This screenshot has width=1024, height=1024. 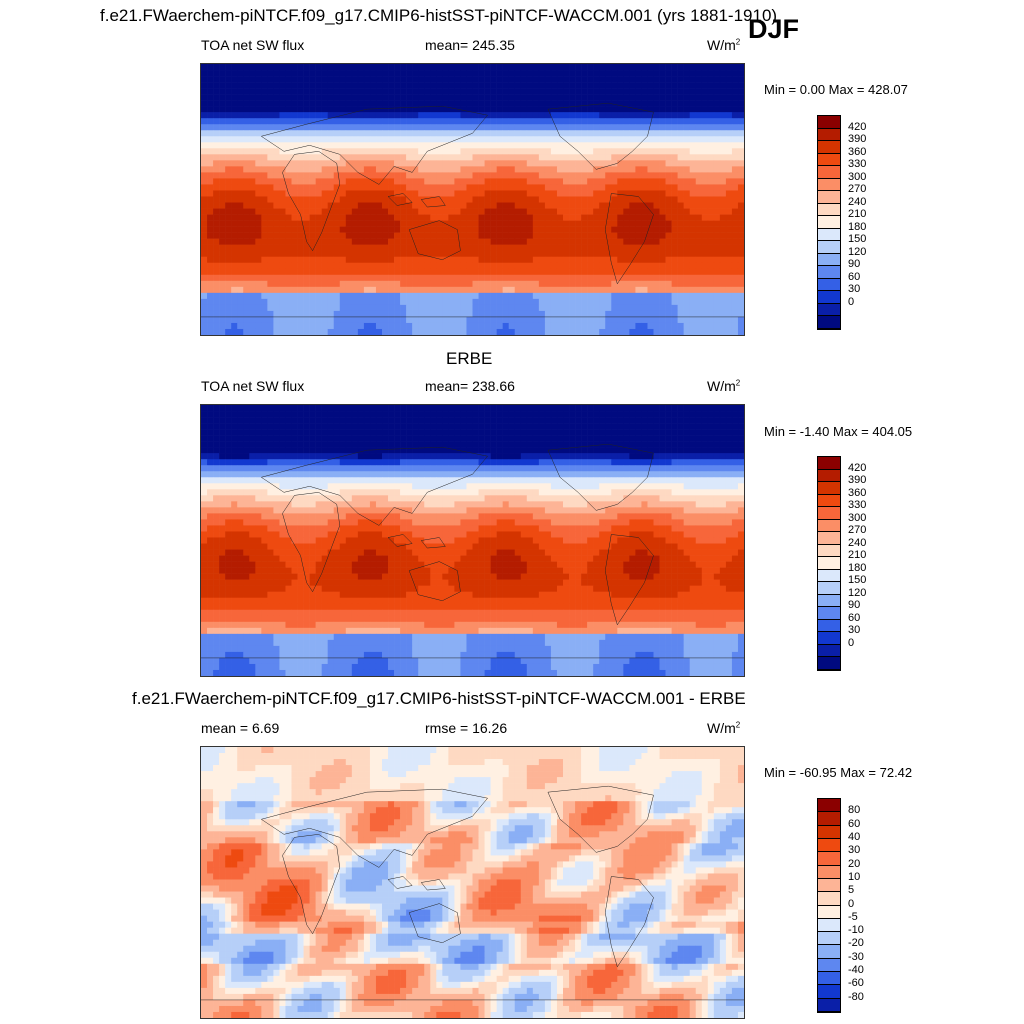 I want to click on colorbar-tick-label: 80, so click(x=854, y=810).